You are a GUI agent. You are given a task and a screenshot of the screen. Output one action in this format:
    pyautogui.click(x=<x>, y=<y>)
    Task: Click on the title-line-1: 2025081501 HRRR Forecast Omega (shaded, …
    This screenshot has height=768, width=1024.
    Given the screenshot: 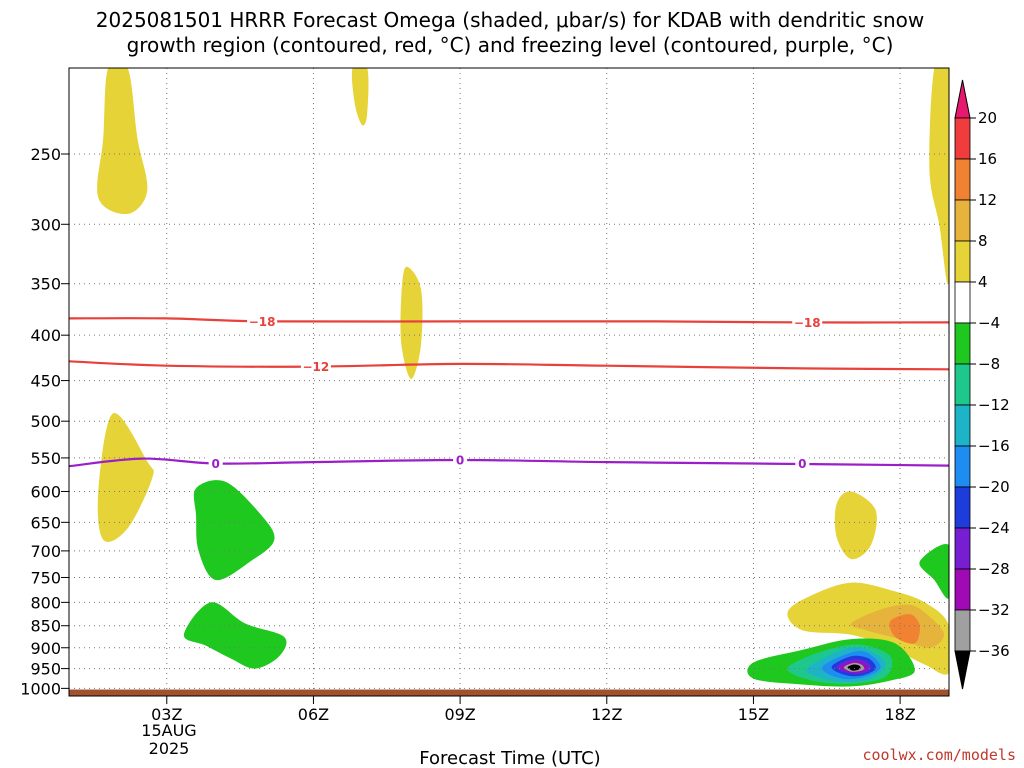 What is the action you would take?
    pyautogui.click(x=510, y=20)
    